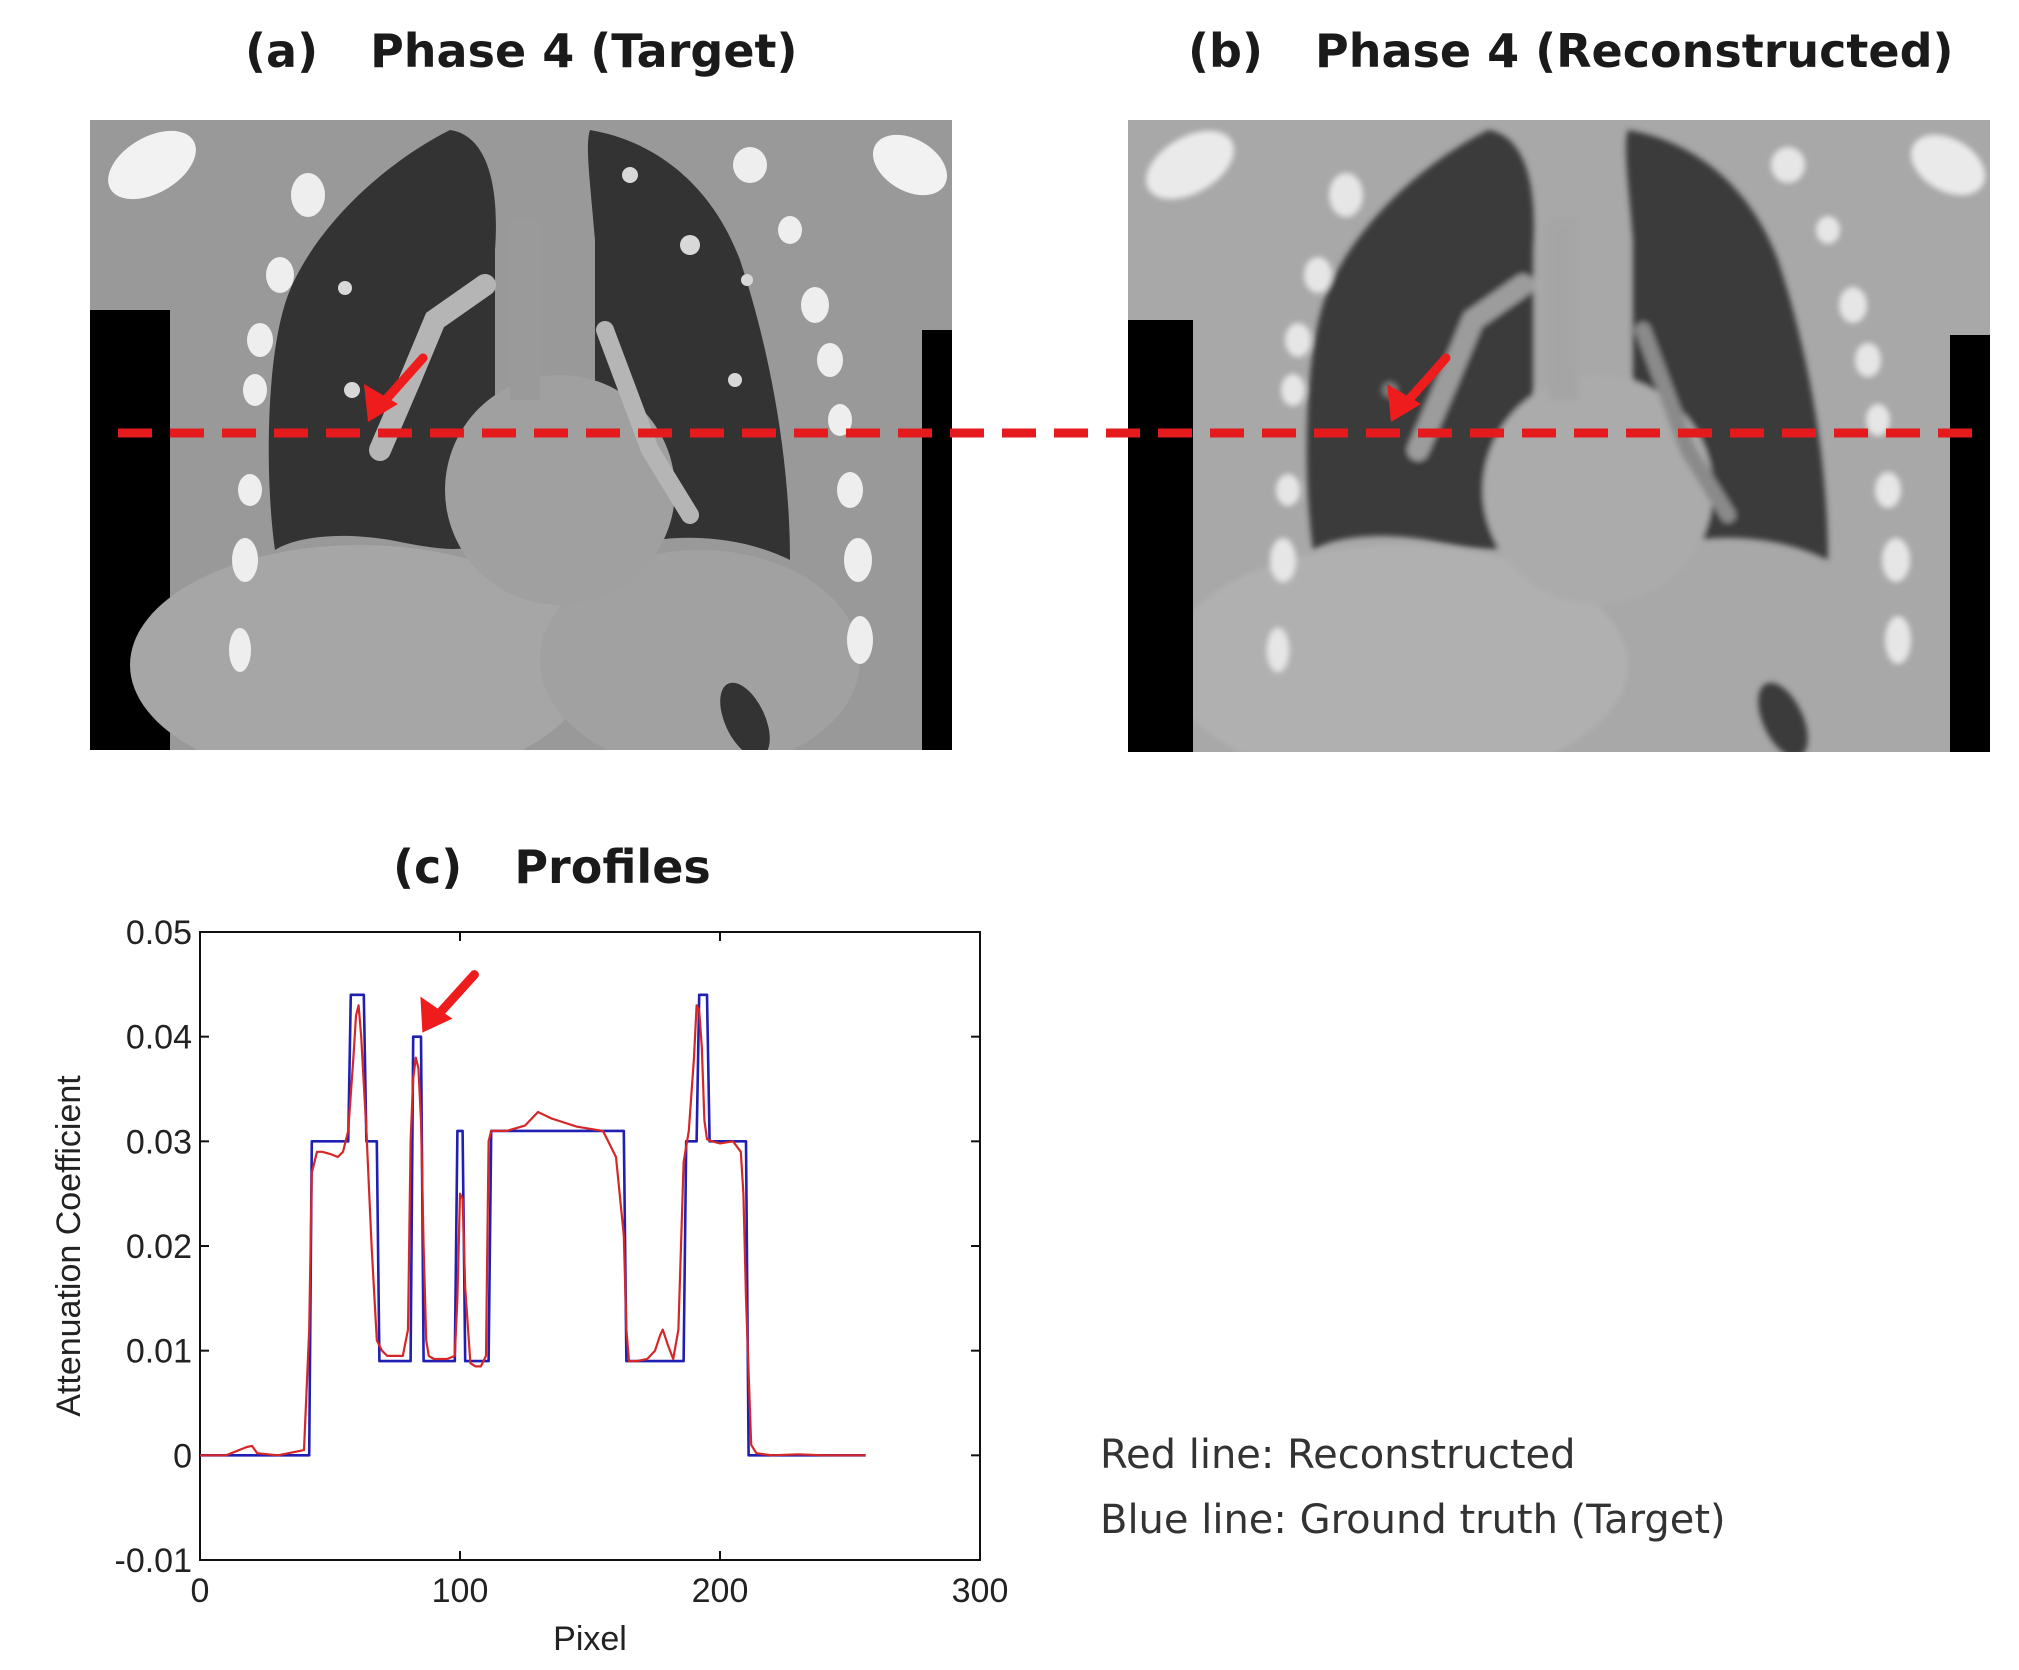  Describe the element at coordinates (1419, 387) in the screenshot. I see `arrow-panel-b` at that location.